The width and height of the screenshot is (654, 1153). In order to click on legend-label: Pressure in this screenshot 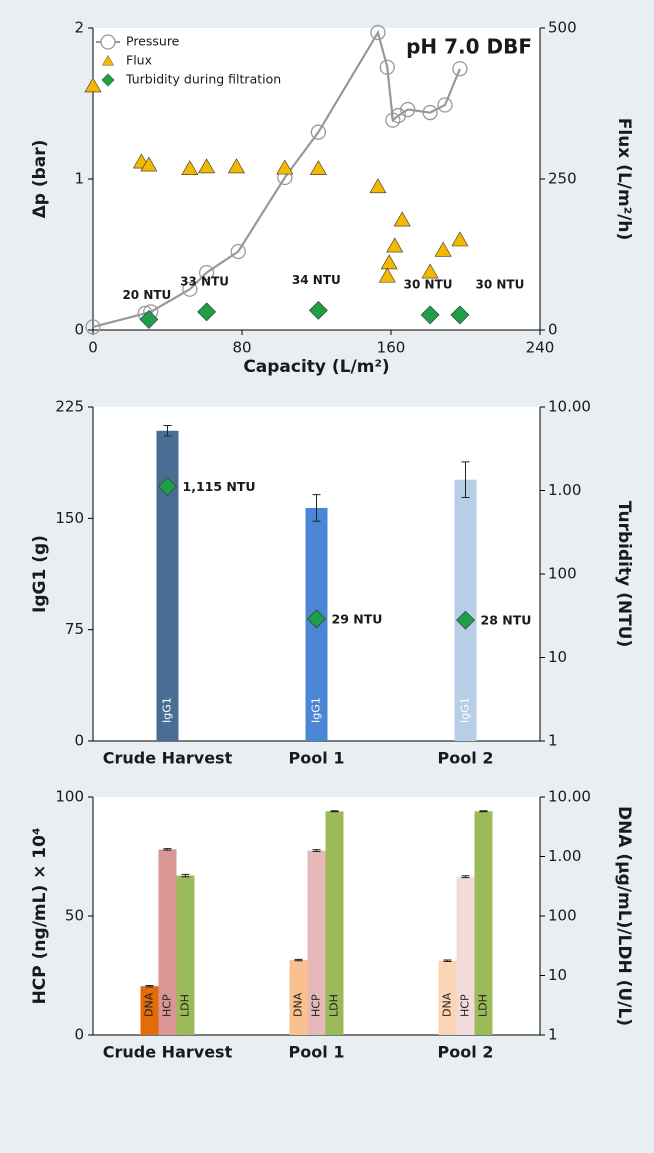, I will do `click(153, 41)`.